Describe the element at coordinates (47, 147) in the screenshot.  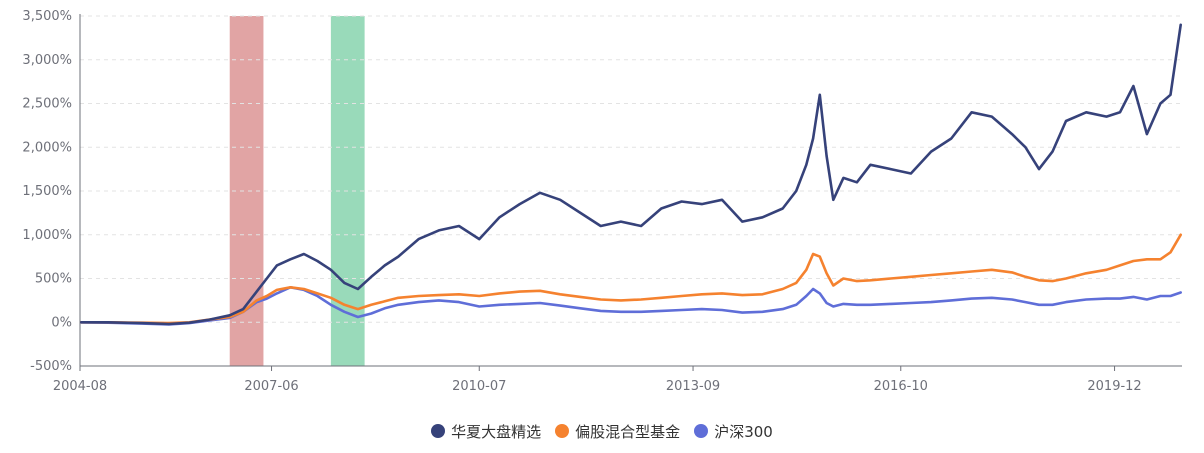
I see `y-tick-label-5: 2,000%` at that location.